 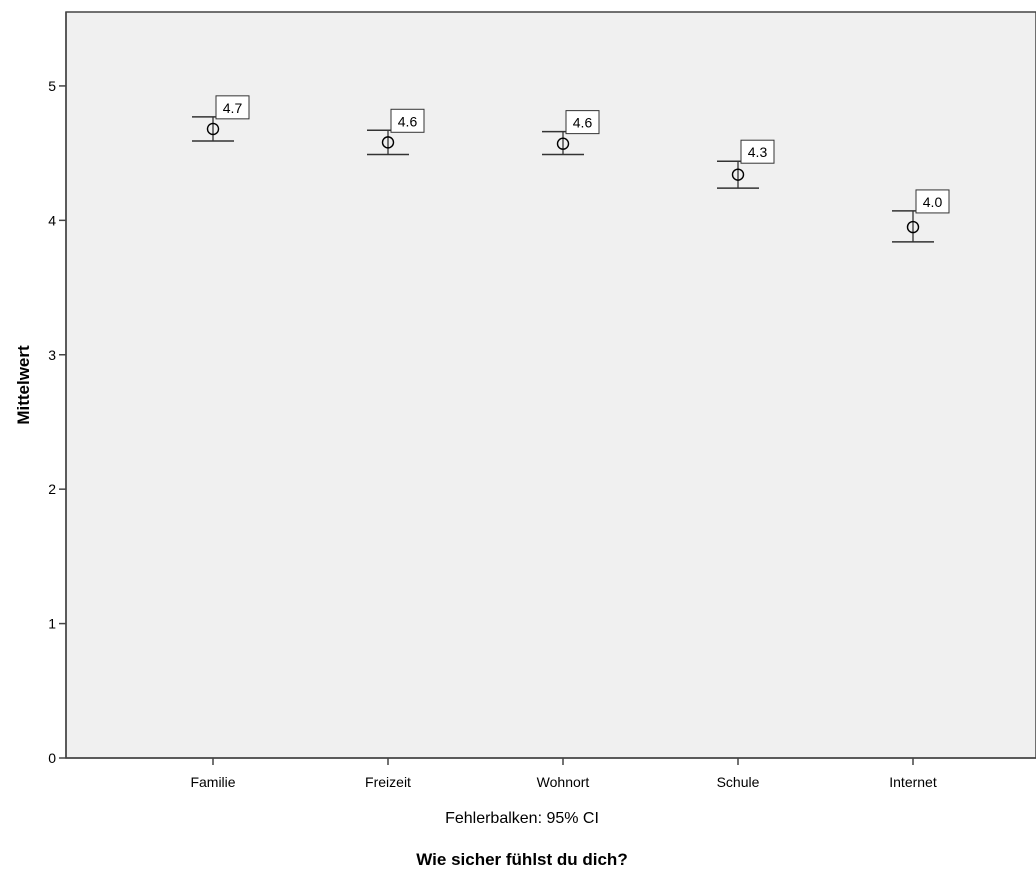 I want to click on y-tick-label: 3, so click(x=52, y=355).